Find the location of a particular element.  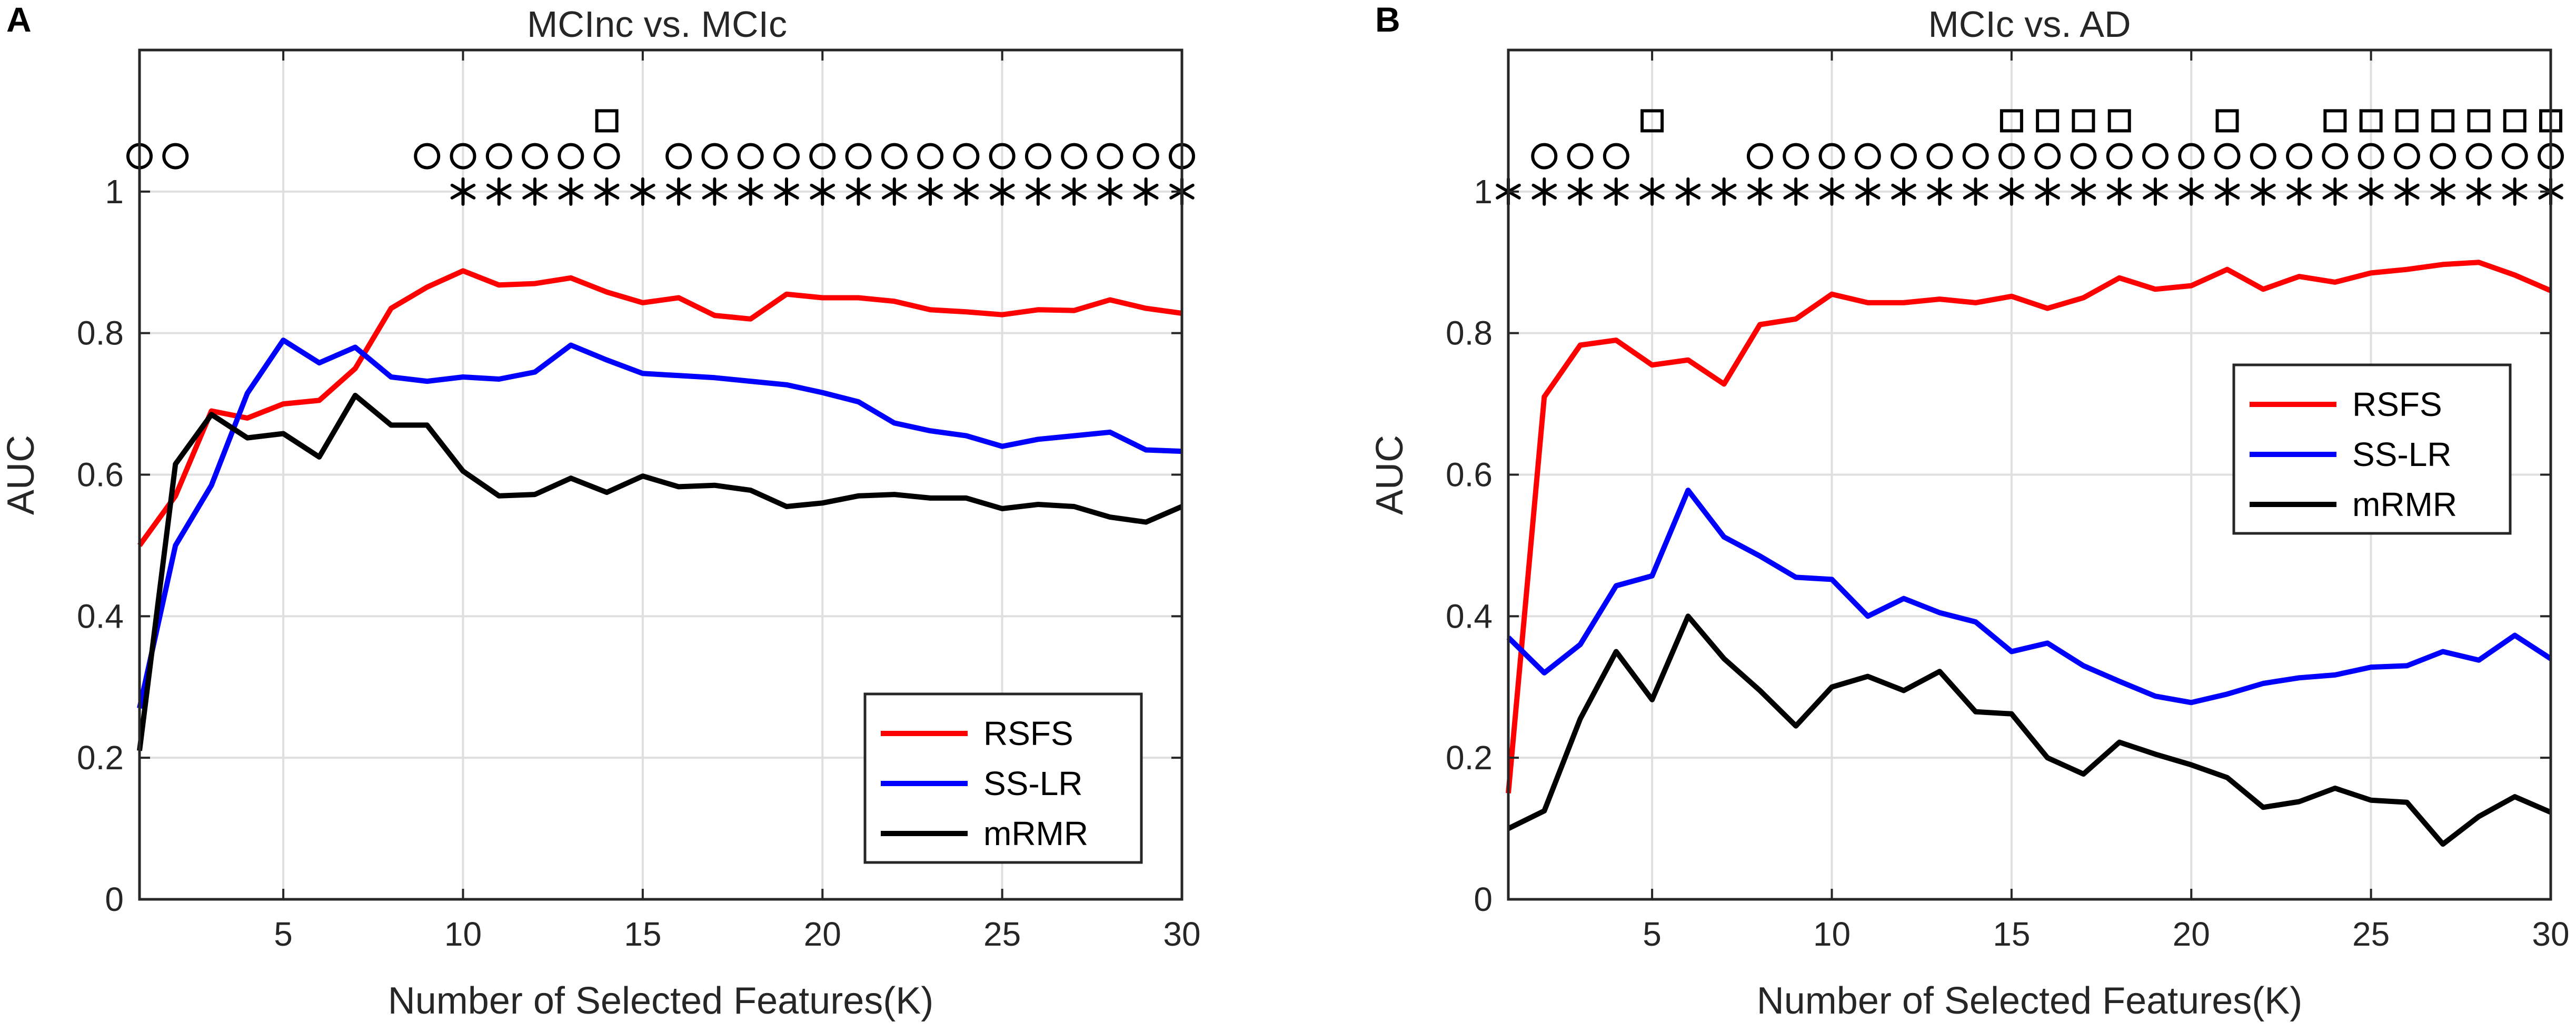

x-tick-label: 25 is located at coordinates (1002, 934).